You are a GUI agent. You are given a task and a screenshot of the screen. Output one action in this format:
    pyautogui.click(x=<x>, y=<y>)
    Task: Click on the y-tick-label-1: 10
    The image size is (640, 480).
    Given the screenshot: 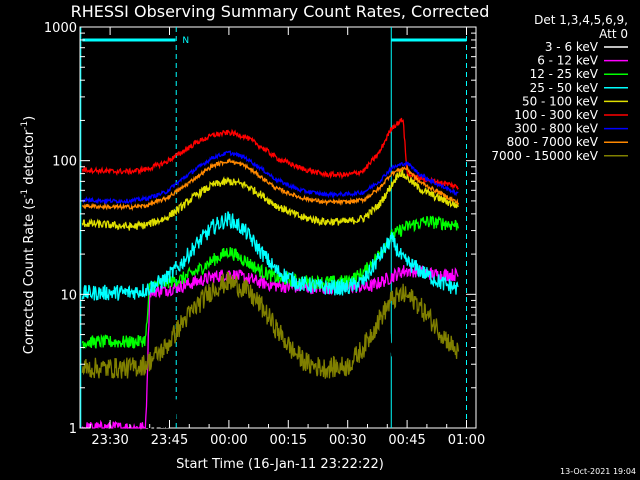 What is the action you would take?
    pyautogui.click(x=68, y=295)
    